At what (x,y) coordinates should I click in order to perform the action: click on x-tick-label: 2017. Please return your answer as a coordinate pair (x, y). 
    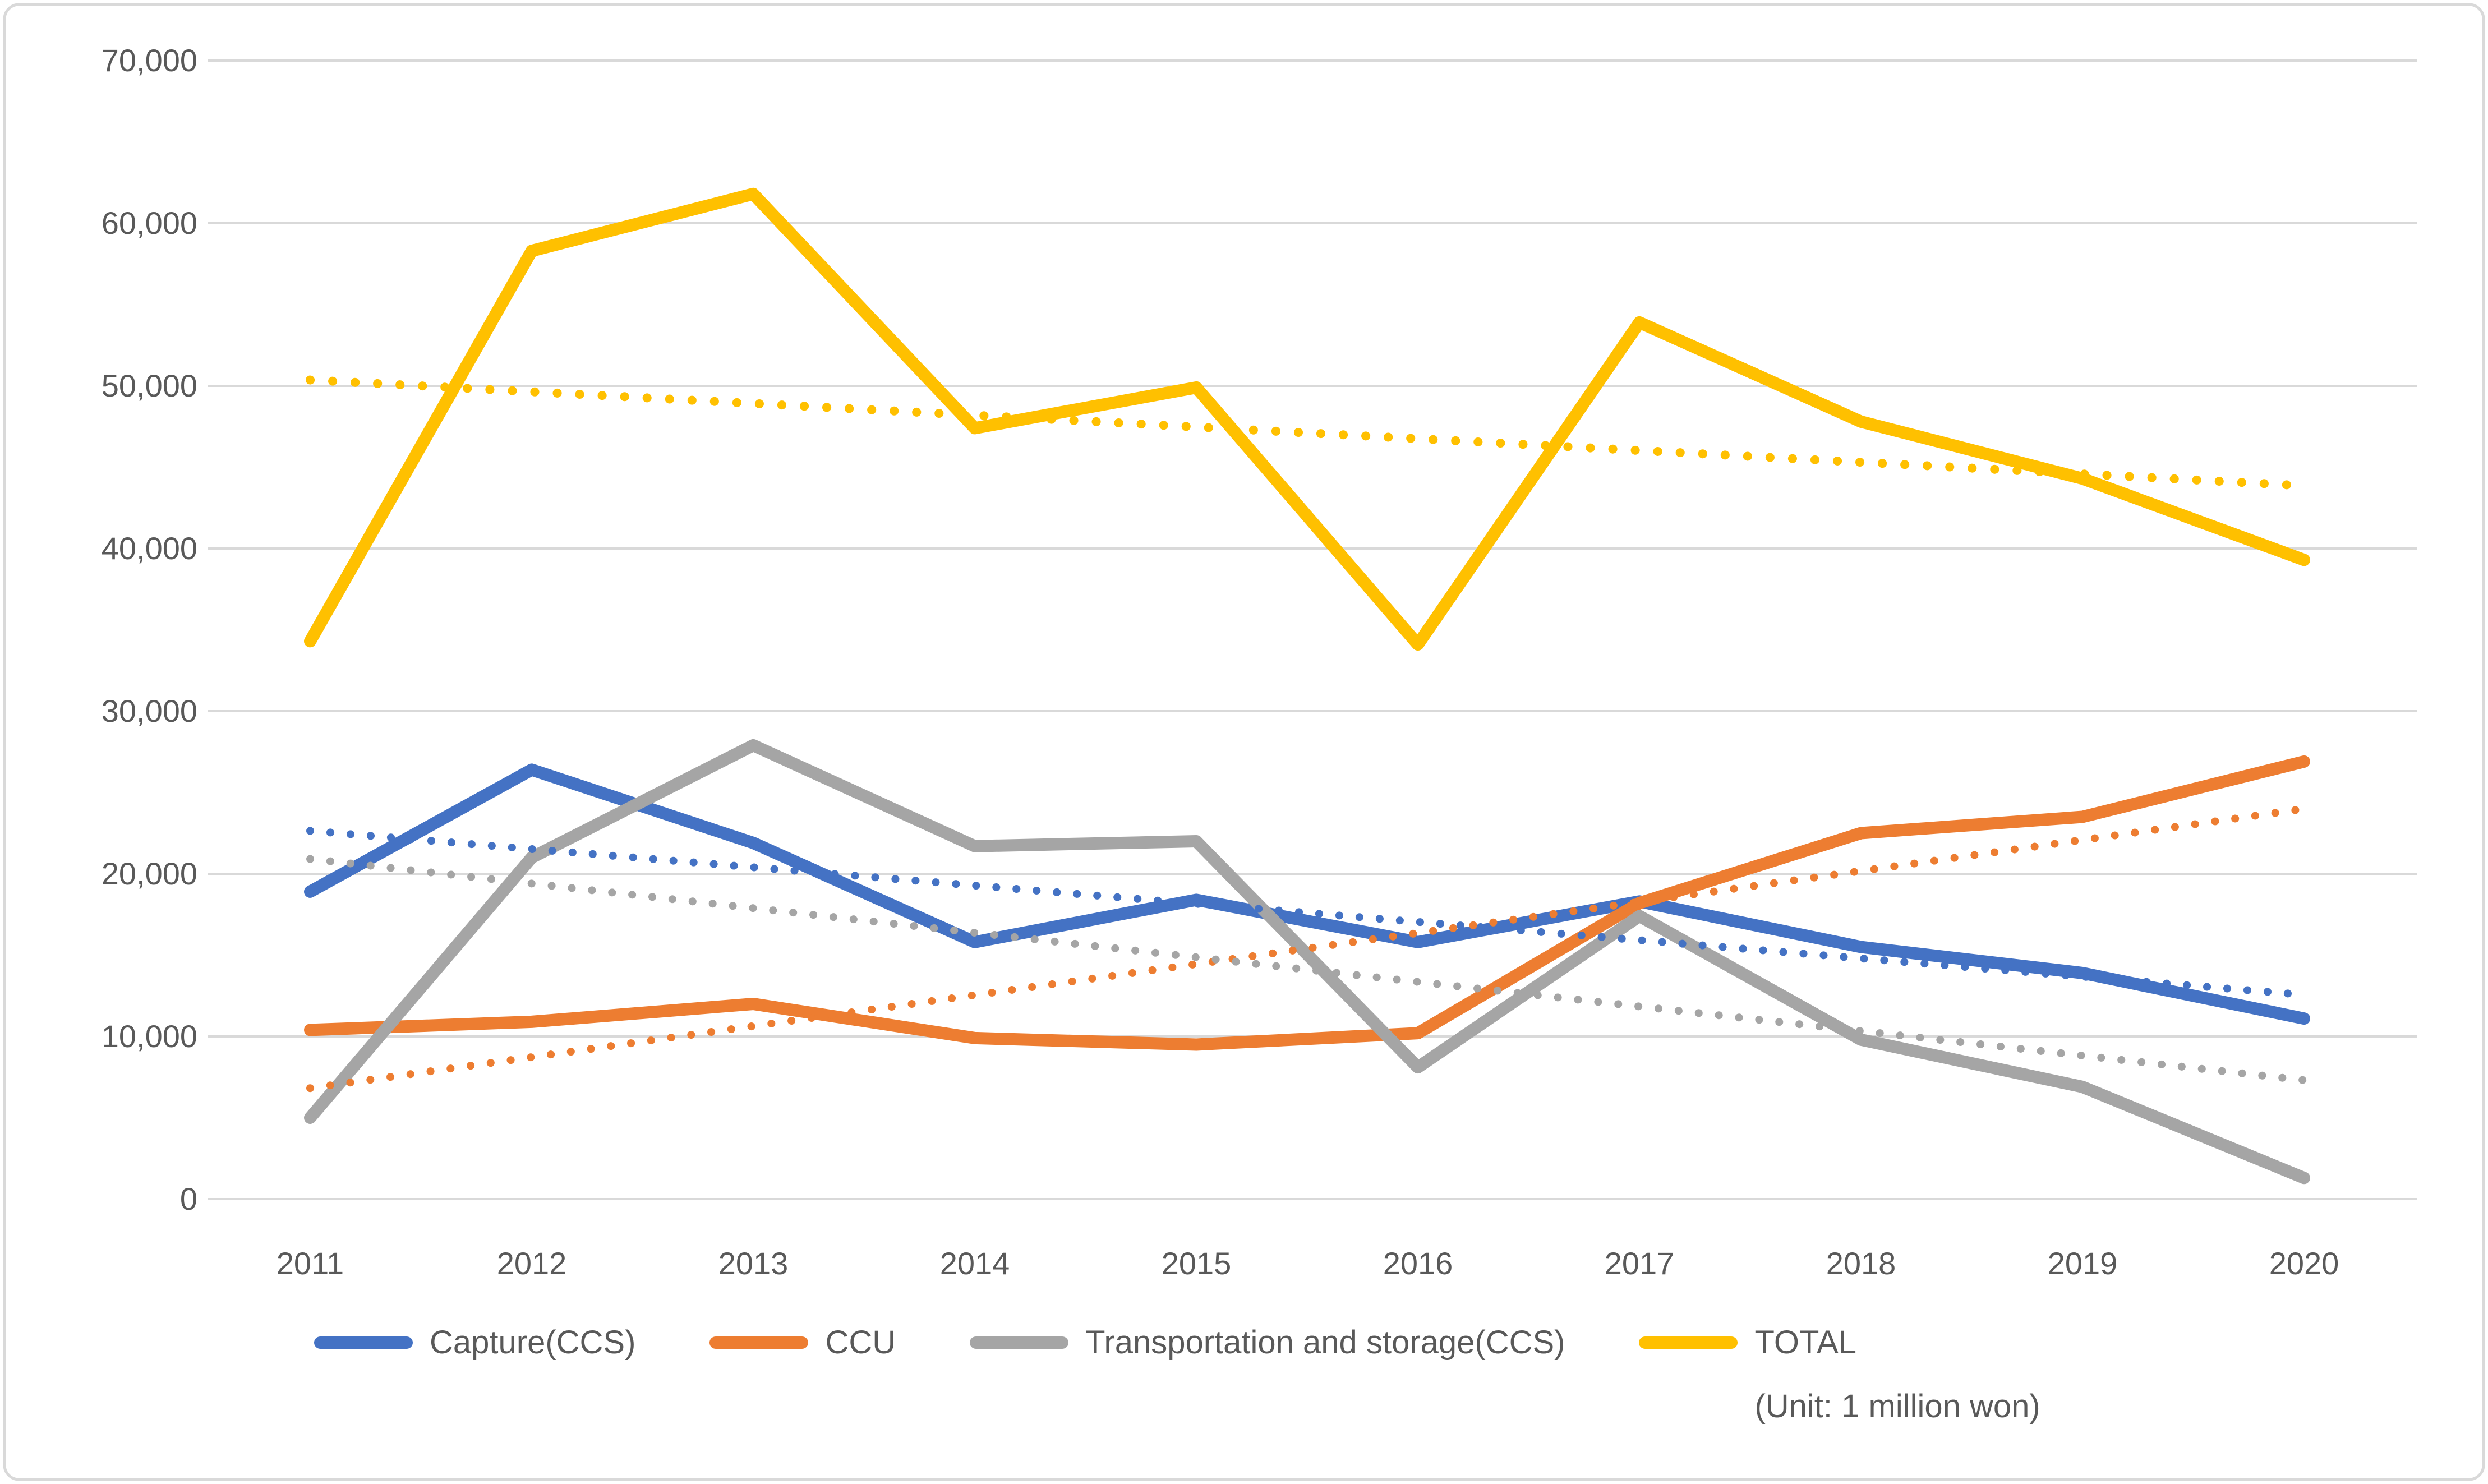
    Looking at the image, I should click on (1640, 1263).